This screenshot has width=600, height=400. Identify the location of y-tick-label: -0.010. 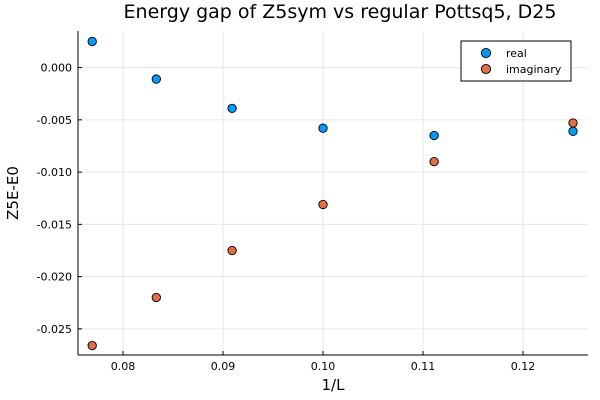
(54, 172).